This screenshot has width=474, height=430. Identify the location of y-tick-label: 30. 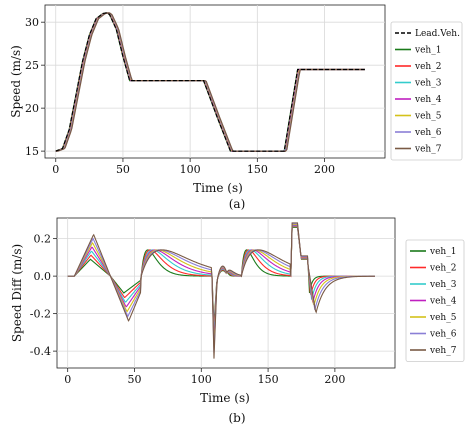
(32, 22).